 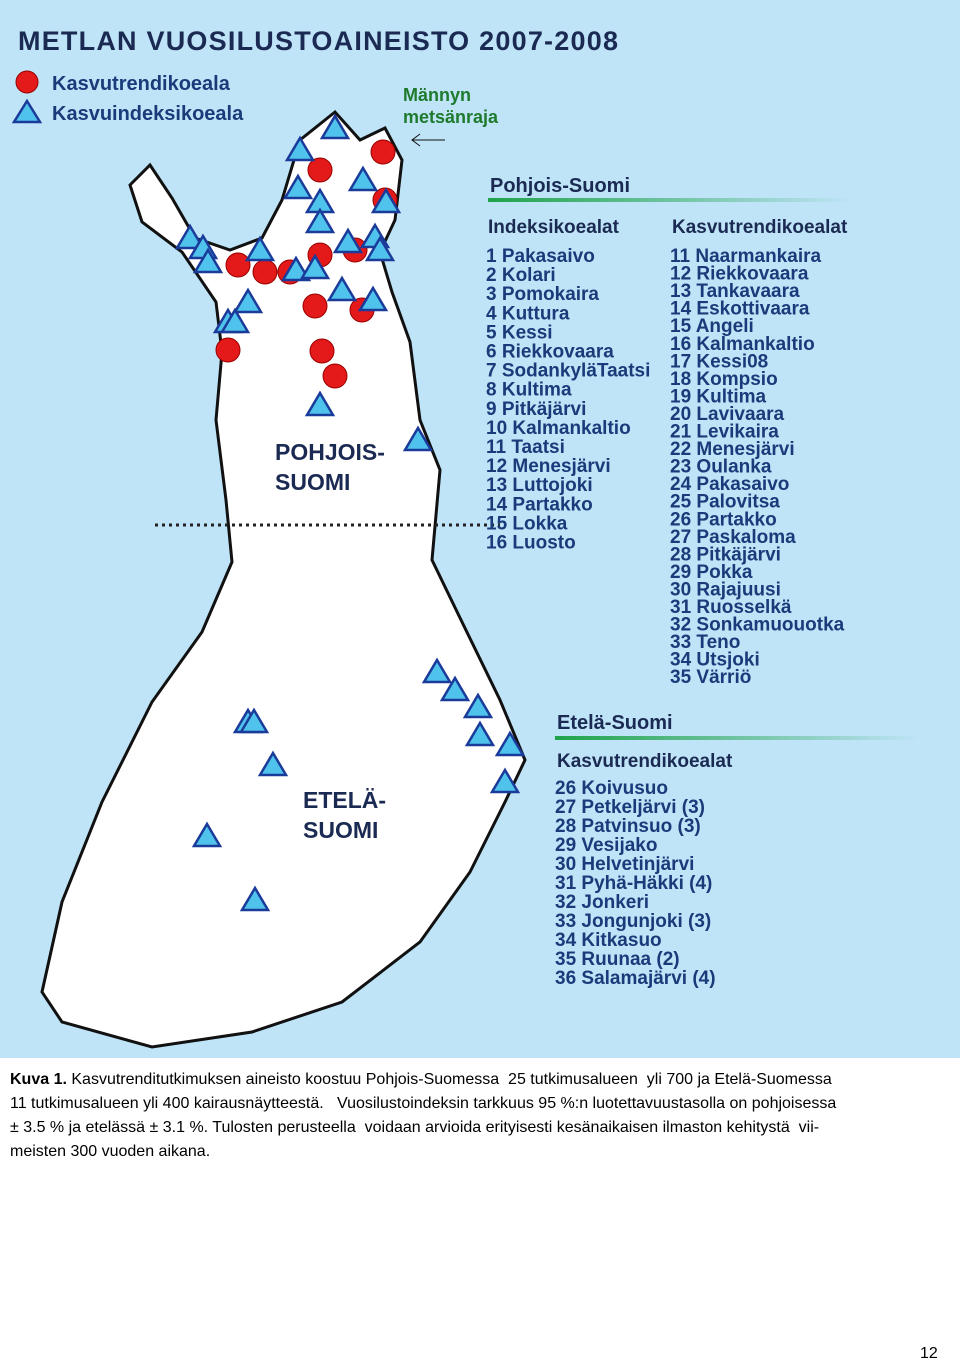 What do you see at coordinates (519, 332) in the screenshot?
I see `site-name: 5 Kessi` at bounding box center [519, 332].